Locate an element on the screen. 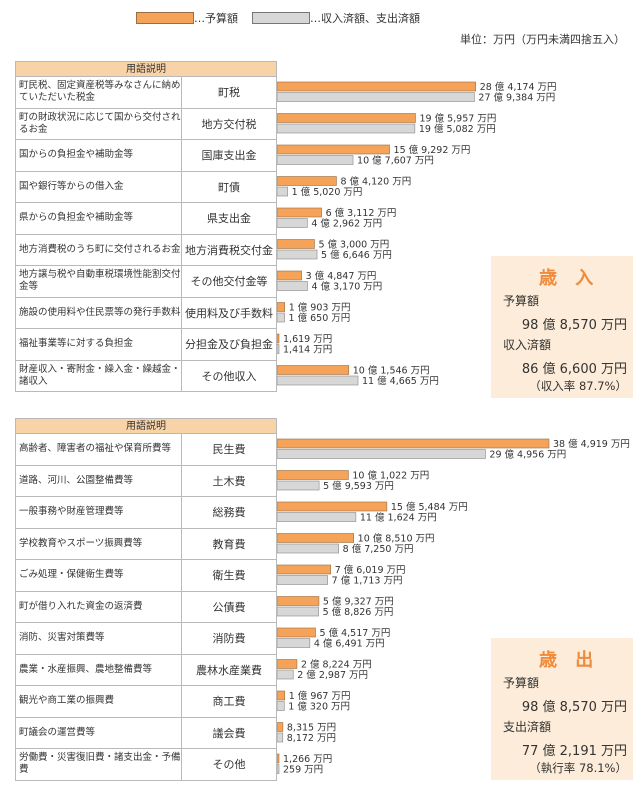 Image resolution: width=641 pixels, height=791 pixels. budget-value-label: 5 億 4,517 万円 is located at coordinates (355, 633).